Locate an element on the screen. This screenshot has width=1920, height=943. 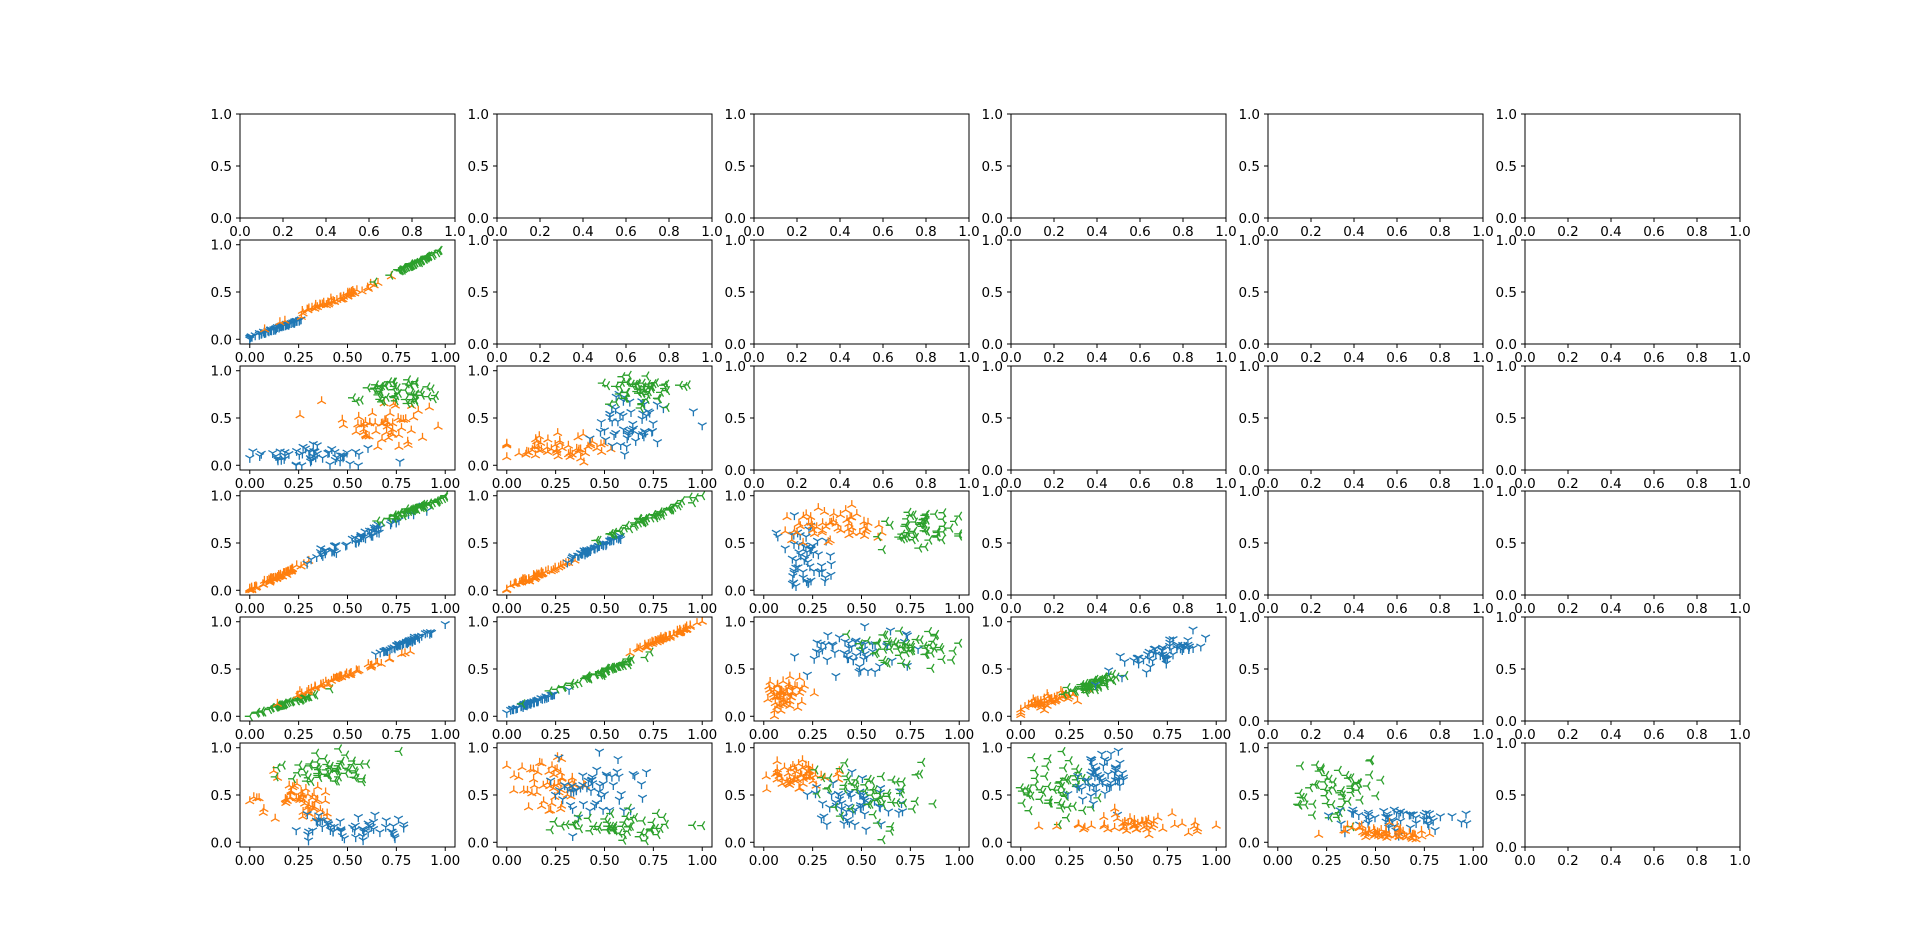
empty-panel-r4-c5: 0.0 0.2 0.4 0.6 0.8 1.0 0.0 0.5 1.0 is located at coordinates (1623, 676).